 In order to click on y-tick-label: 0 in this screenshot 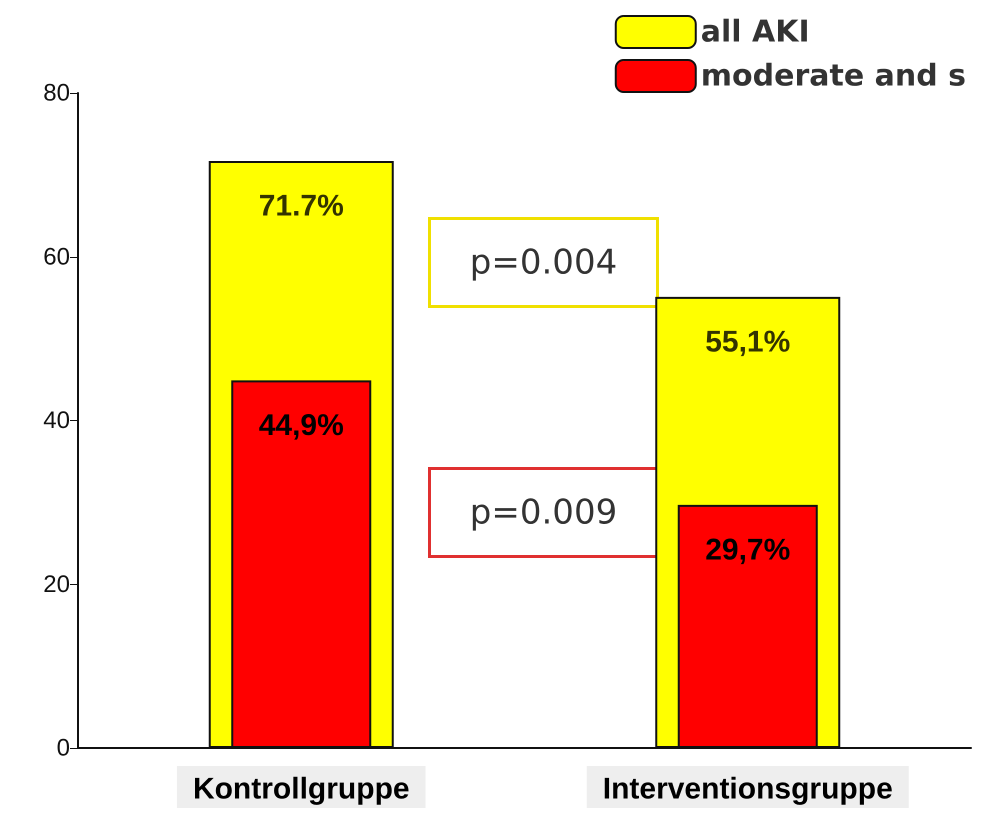, I will do `click(63, 748)`.